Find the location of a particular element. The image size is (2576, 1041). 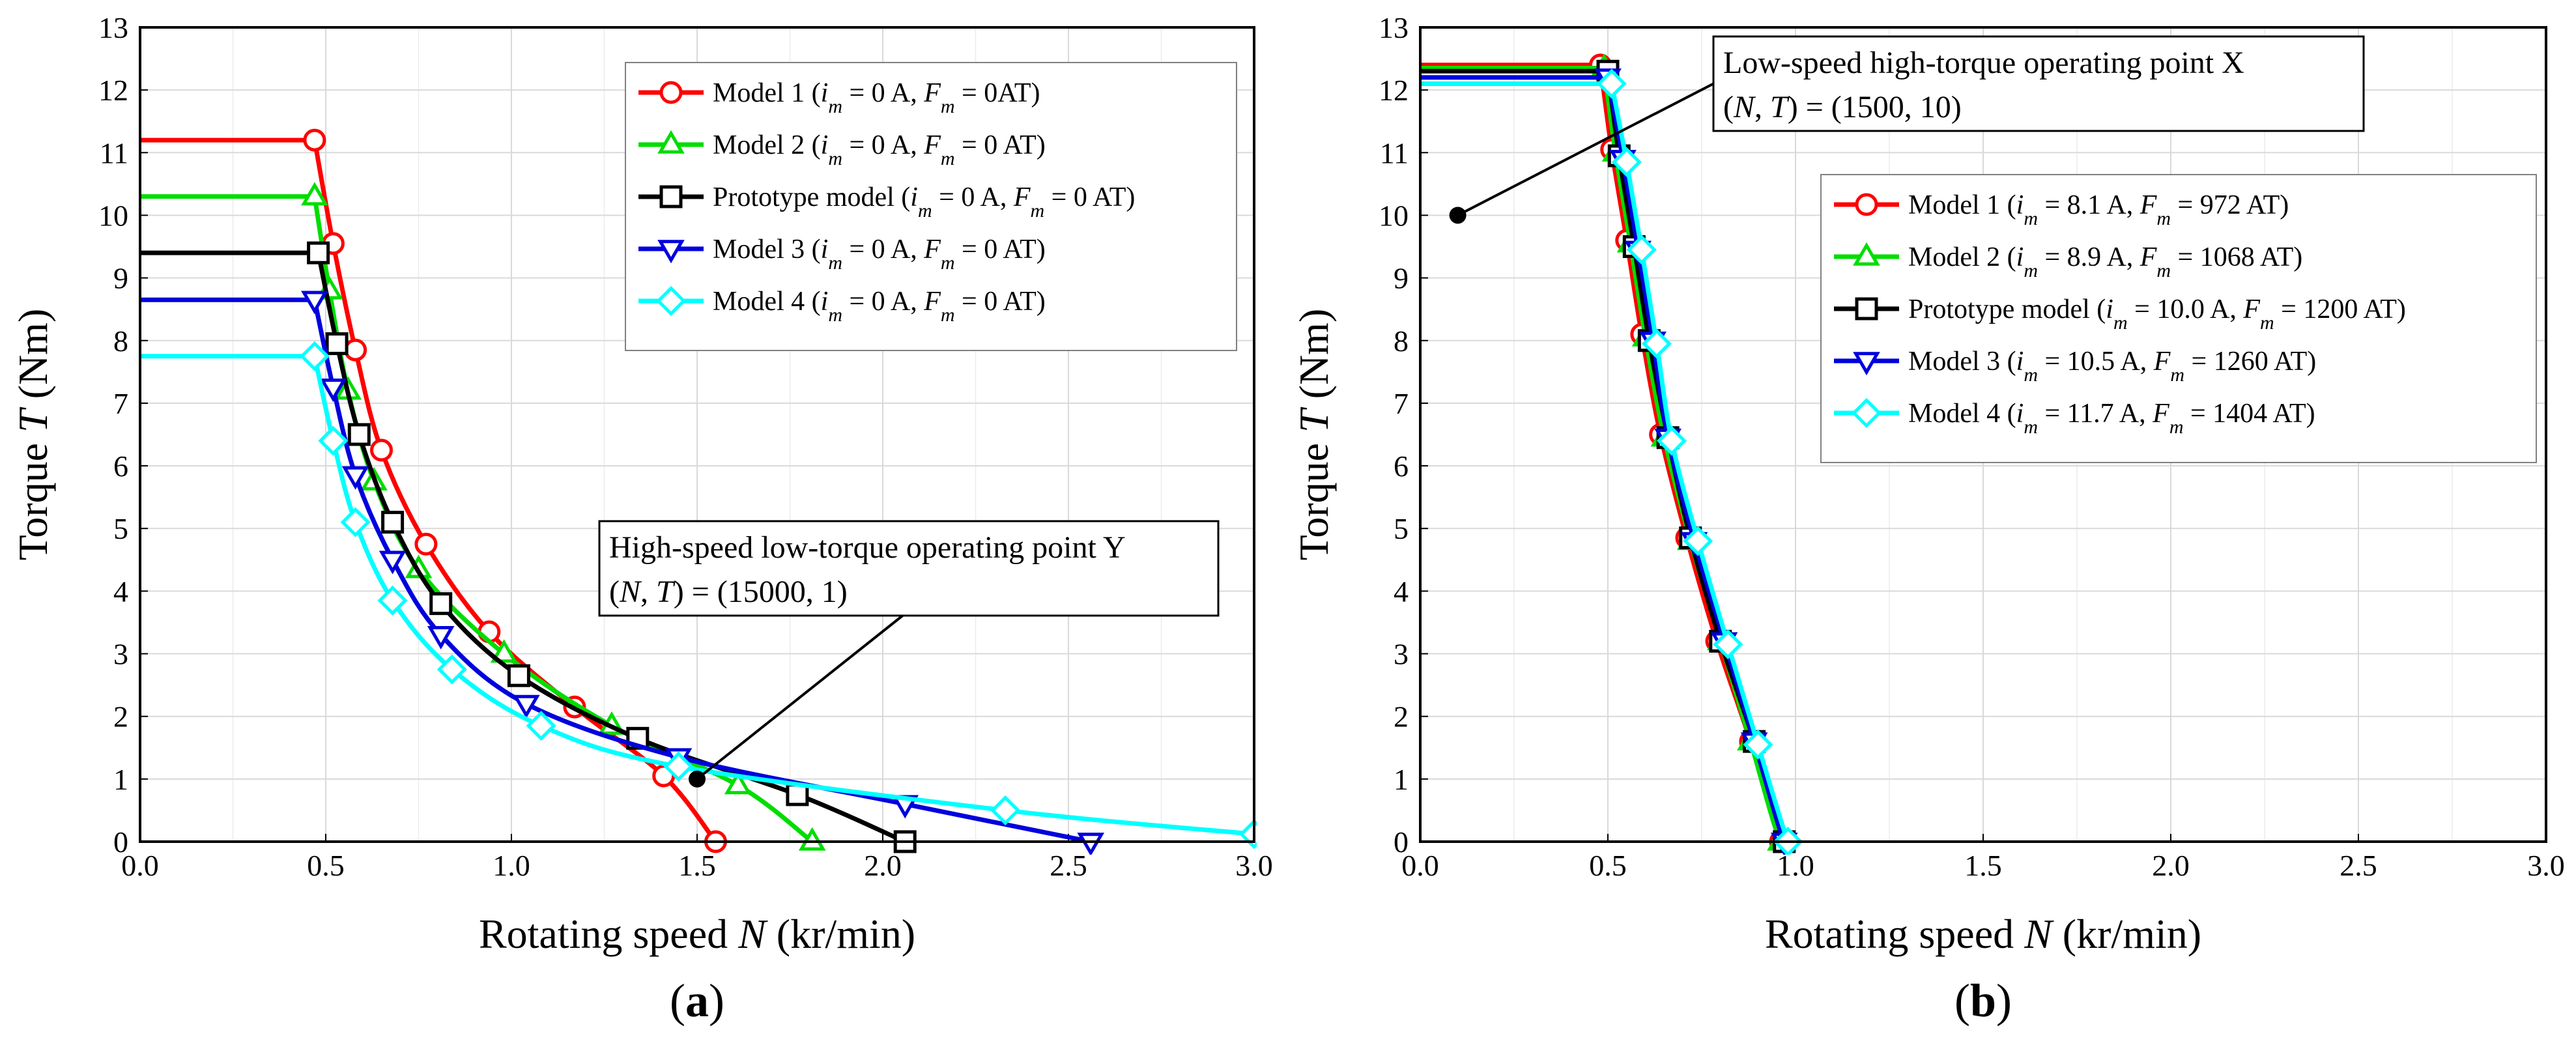

annotation-line-2: (N, T) = (15000, 1) is located at coordinates (728, 592).